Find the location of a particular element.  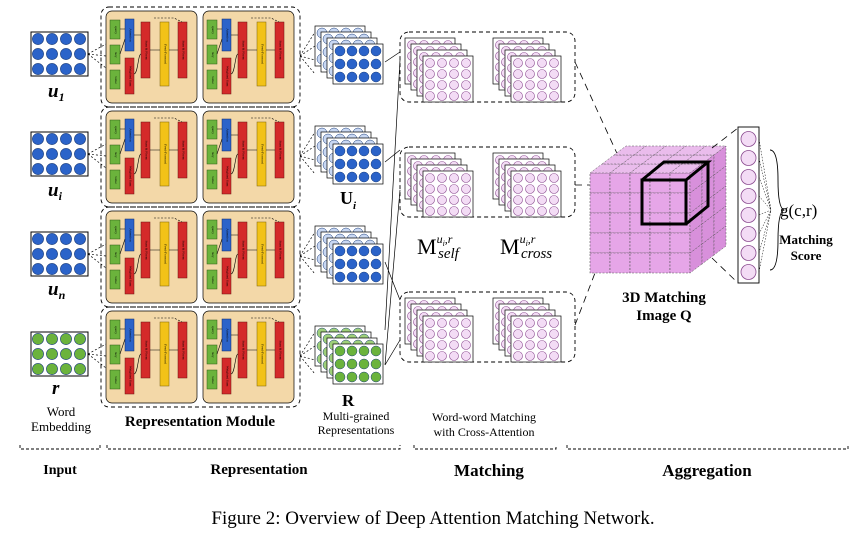

multi-grained-label-2: Representations is located at coordinates (356, 430).